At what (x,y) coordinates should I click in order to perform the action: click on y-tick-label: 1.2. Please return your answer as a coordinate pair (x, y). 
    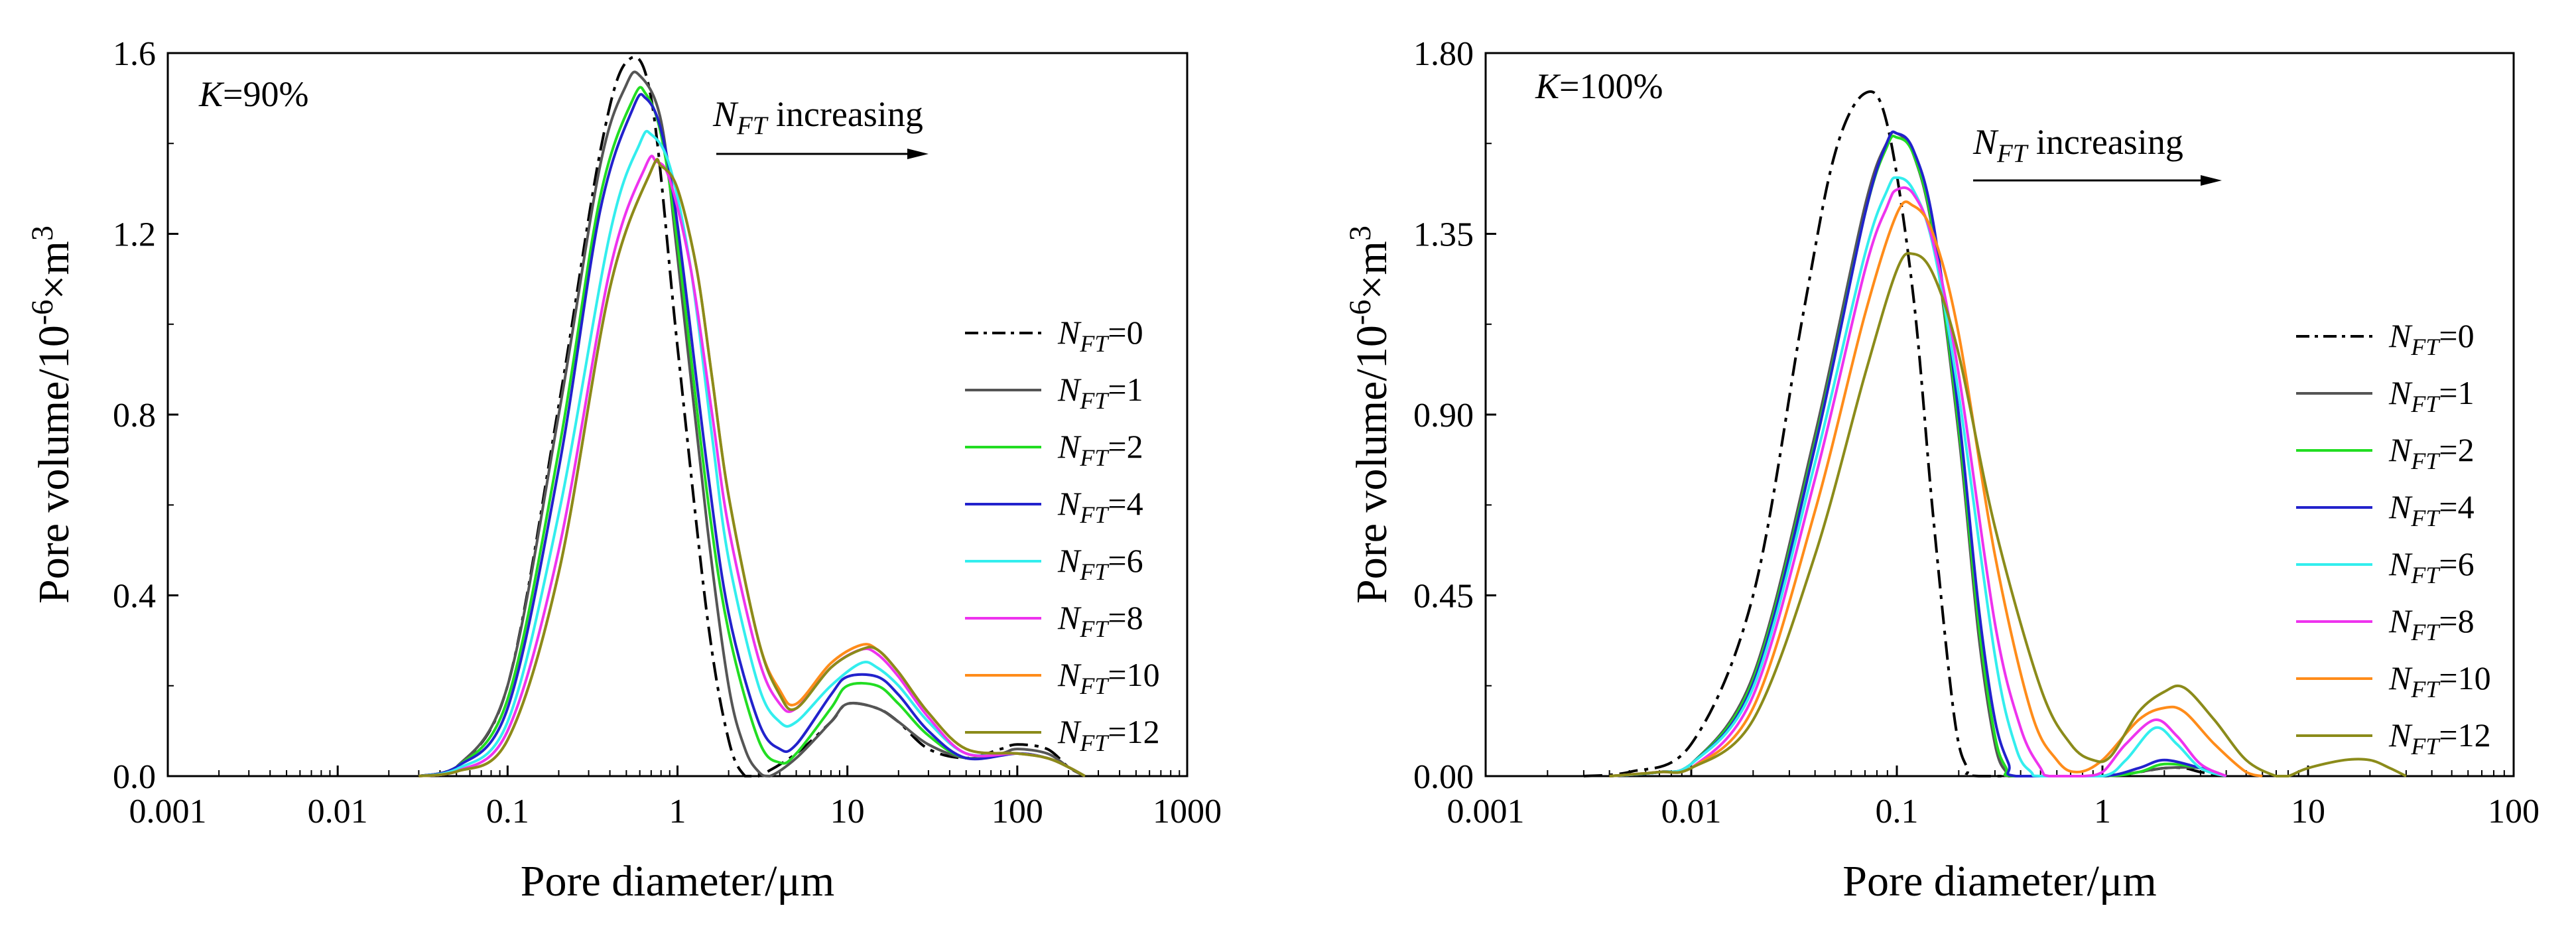
    Looking at the image, I should click on (135, 235).